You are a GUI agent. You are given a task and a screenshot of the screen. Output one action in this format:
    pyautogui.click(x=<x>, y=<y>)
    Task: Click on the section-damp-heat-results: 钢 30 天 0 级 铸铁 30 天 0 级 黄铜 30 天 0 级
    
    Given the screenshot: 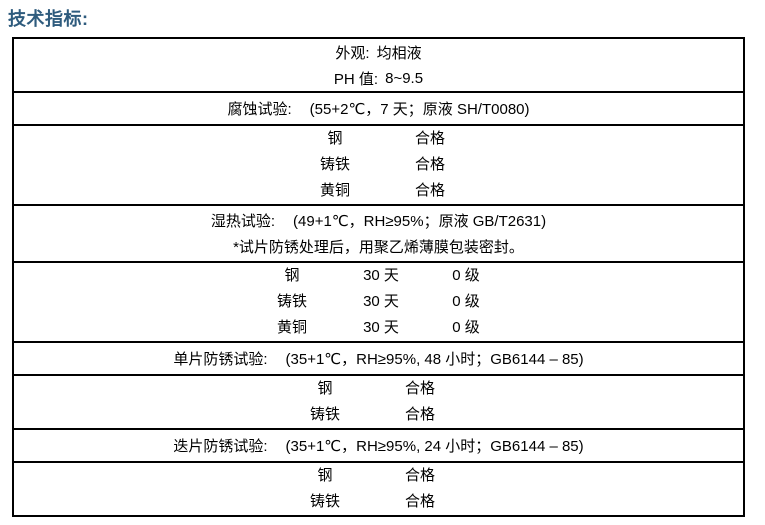 What is the action you would take?
    pyautogui.click(x=378, y=301)
    